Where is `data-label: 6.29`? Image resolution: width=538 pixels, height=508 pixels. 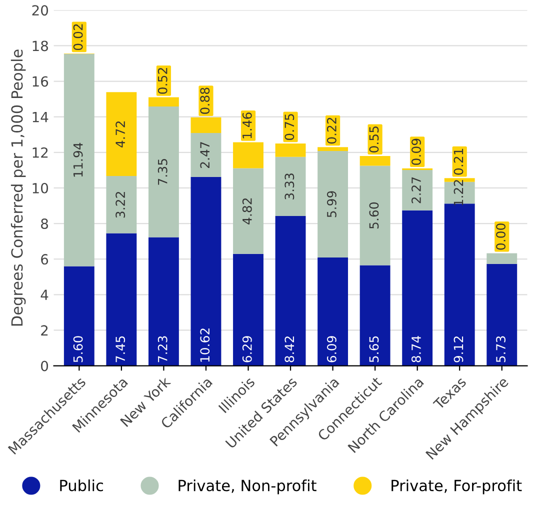
data-label: 6.29 is located at coordinates (247, 349).